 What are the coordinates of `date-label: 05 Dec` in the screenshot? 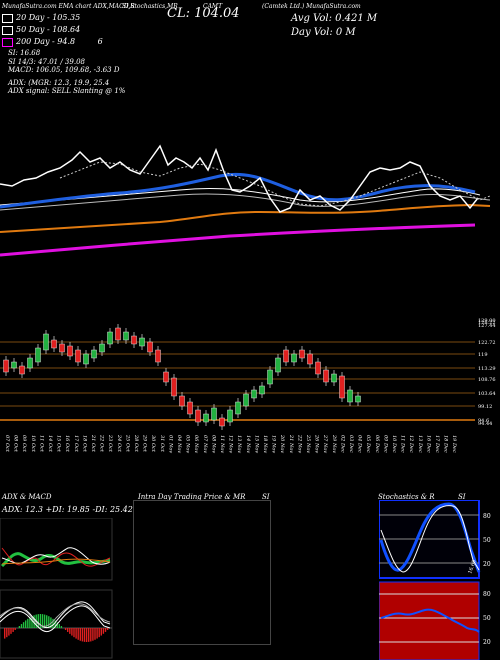 It's located at (368, 444).